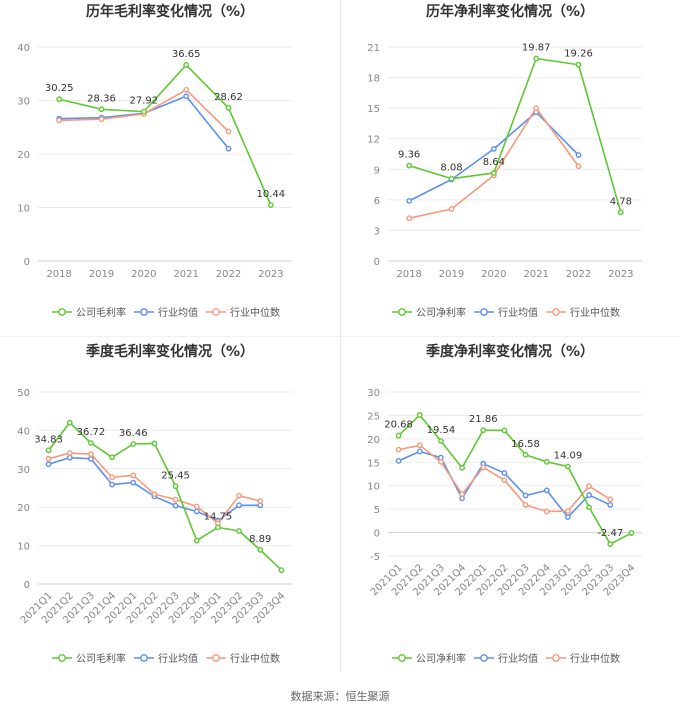  Describe the element at coordinates (373, 463) in the screenshot. I see `y-tick-label: 15` at that location.